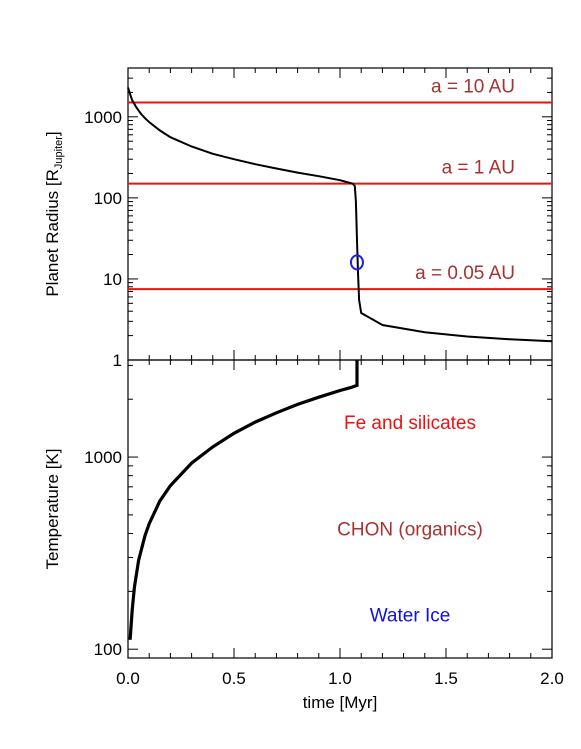  What do you see at coordinates (465, 273) in the screenshot?
I see `orbit-label: a = 0.05 AU` at bounding box center [465, 273].